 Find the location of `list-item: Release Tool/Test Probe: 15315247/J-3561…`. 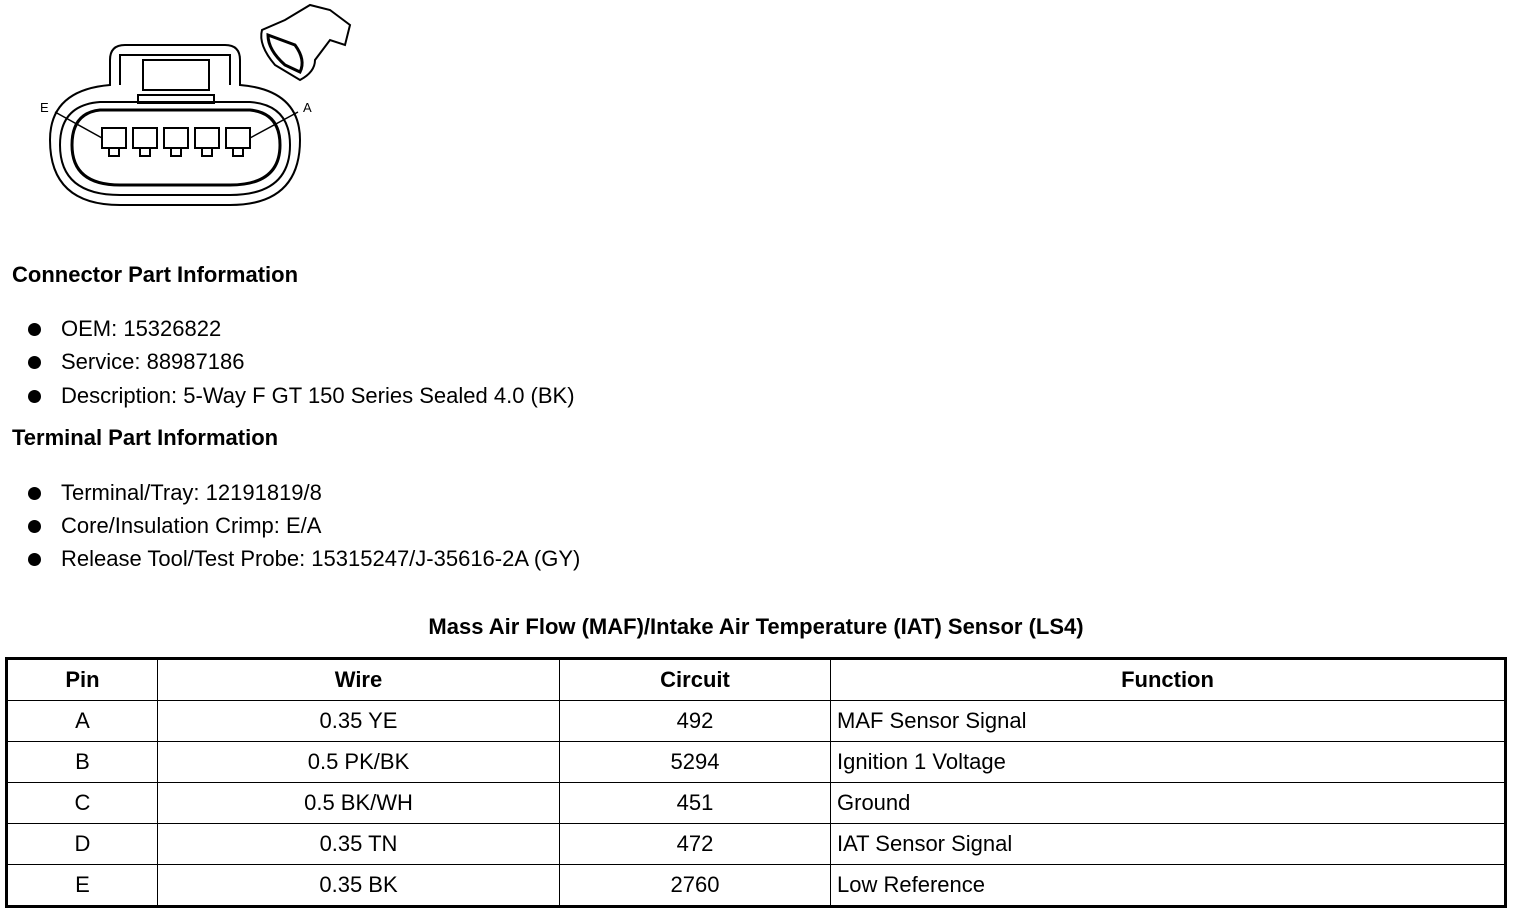

list-item: Release Tool/Test Probe: 15315247/J-3561… is located at coordinates (304, 559).